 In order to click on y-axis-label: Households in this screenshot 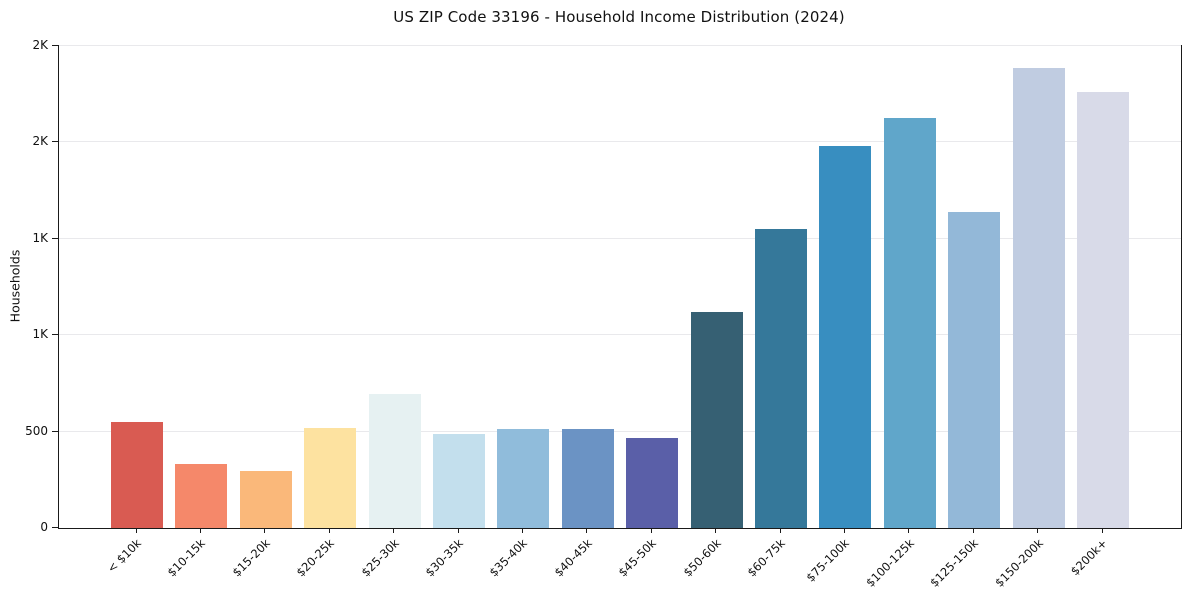, I will do `click(15, 286)`.